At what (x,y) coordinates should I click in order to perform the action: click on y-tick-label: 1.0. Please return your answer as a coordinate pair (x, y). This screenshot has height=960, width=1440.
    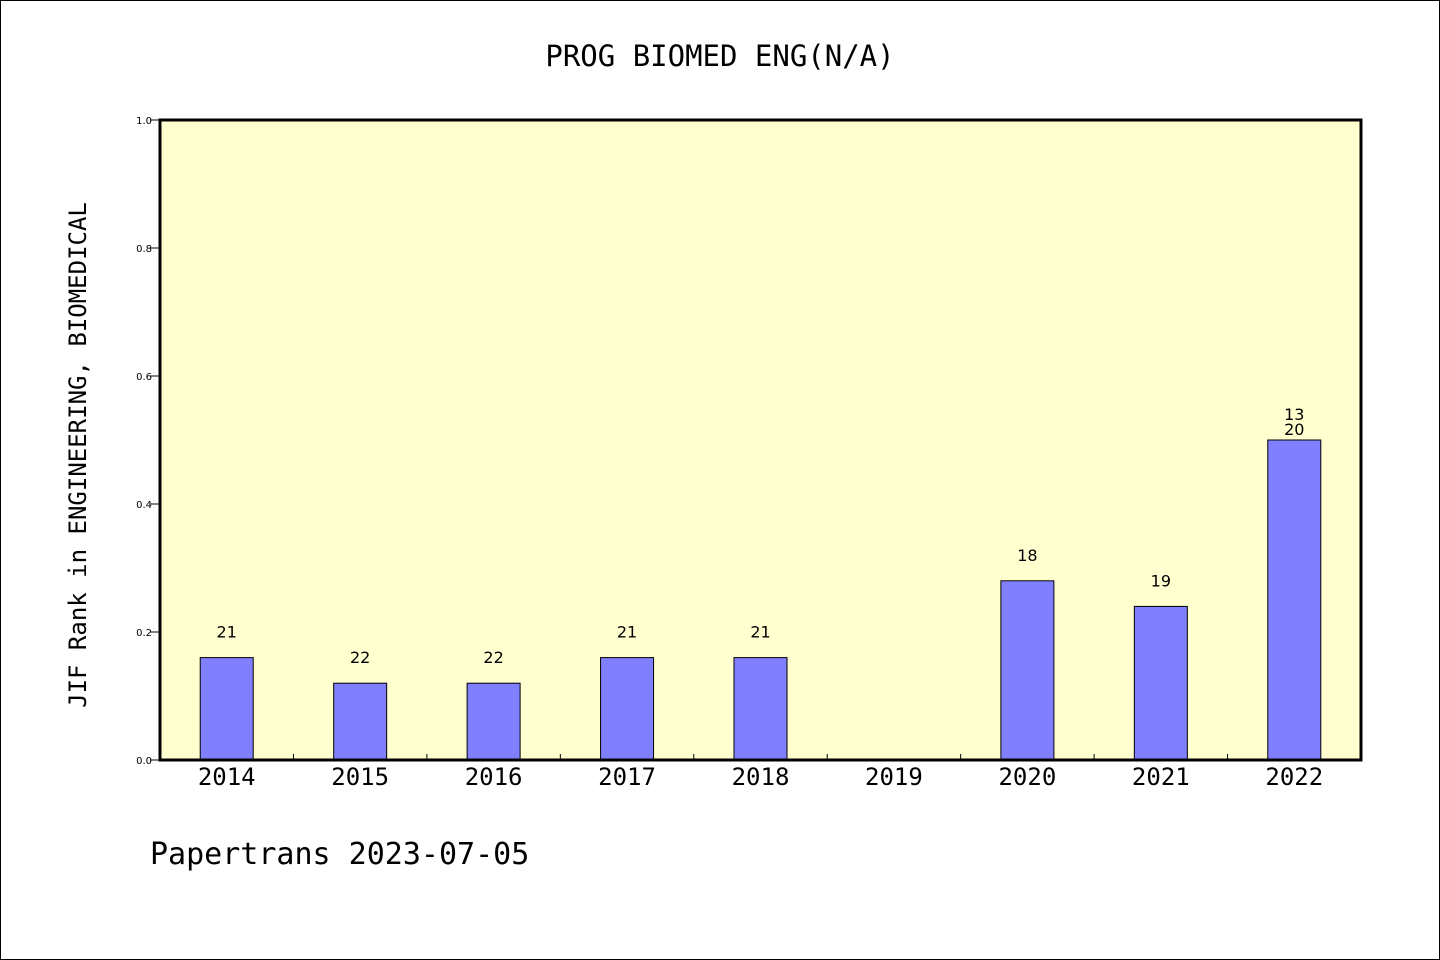
    Looking at the image, I should click on (144, 121).